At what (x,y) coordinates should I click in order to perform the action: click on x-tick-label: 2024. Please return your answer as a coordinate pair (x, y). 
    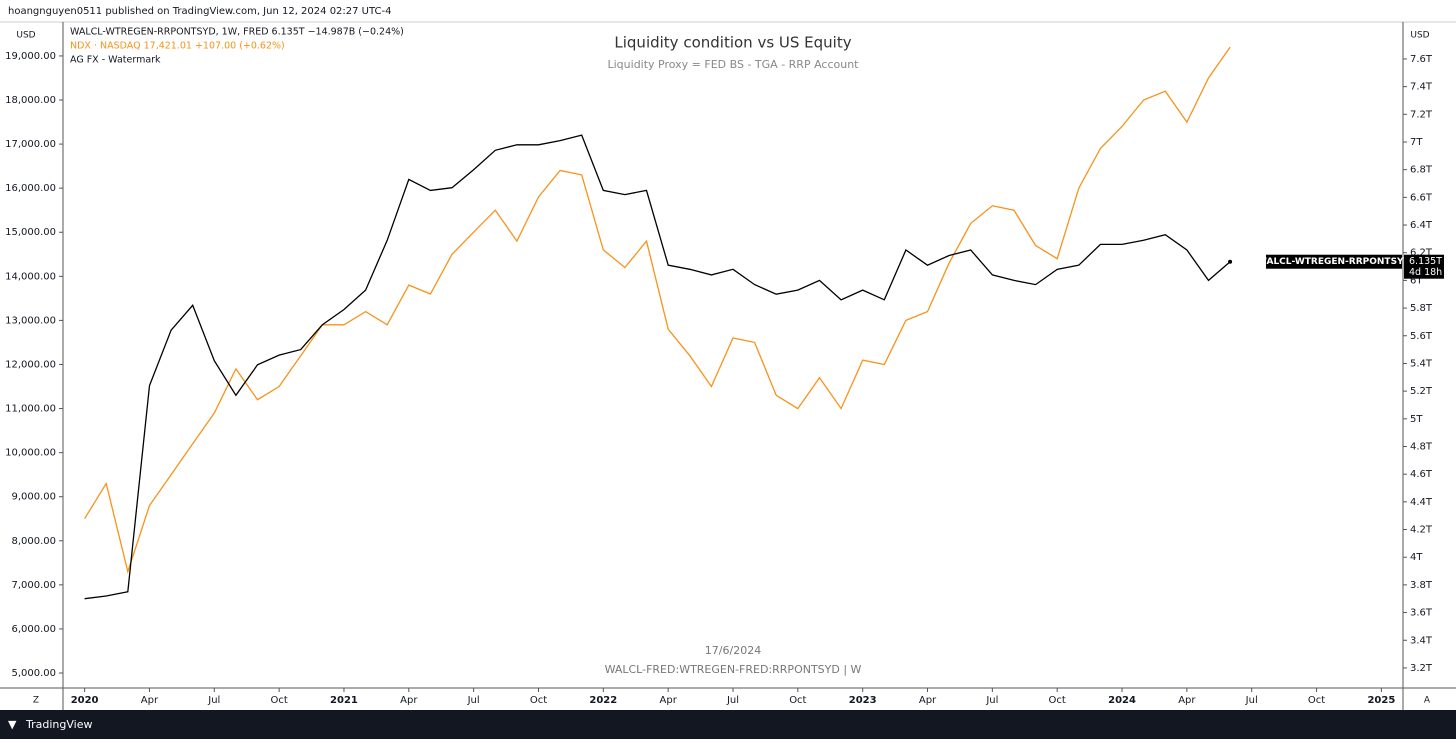
    Looking at the image, I should click on (1122, 700).